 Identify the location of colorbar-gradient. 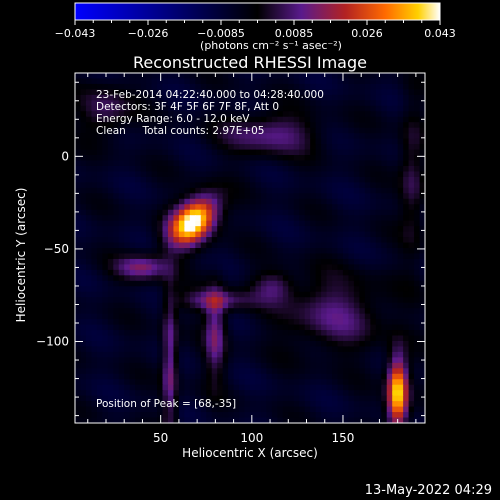
(257, 11).